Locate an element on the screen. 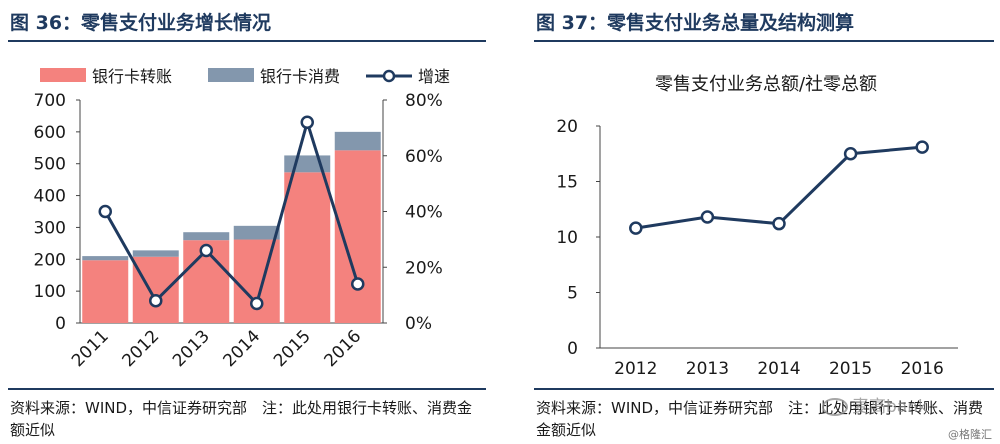 The image size is (1000, 444). y-tick-label-left: 600 is located at coordinates (50, 133).